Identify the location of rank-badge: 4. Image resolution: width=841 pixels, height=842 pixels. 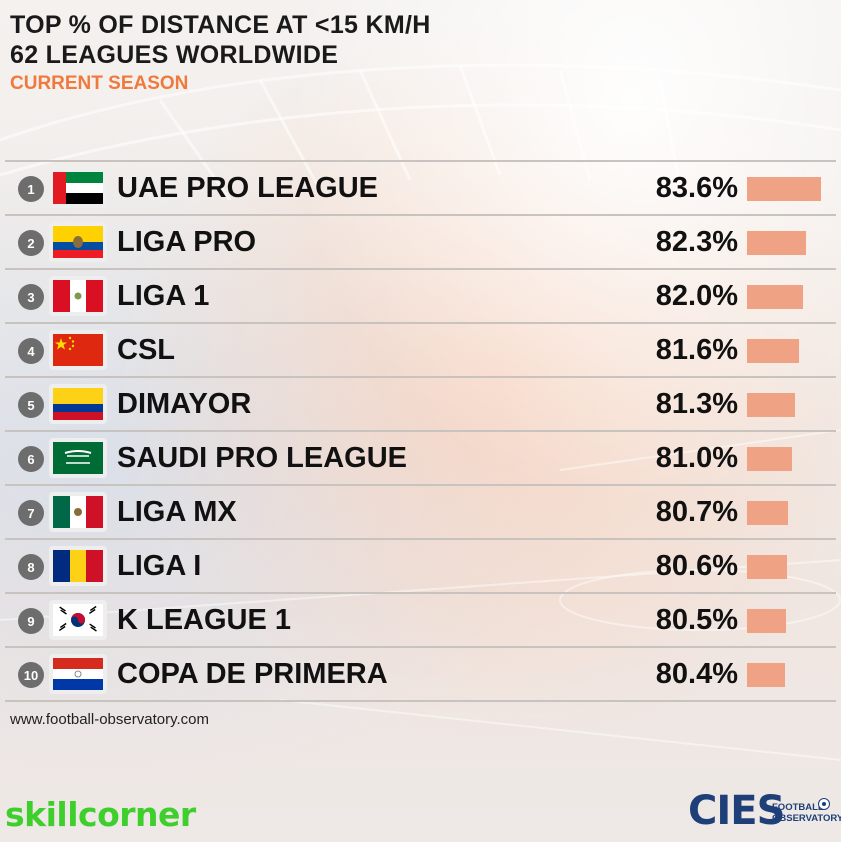
(31, 351).